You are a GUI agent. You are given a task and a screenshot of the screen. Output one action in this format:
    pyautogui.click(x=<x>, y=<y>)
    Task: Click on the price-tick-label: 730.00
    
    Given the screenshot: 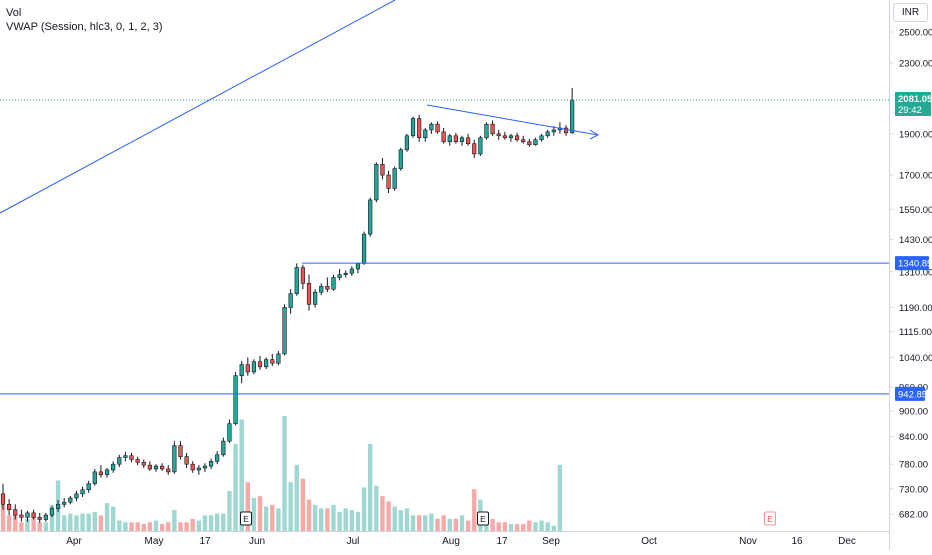 What is the action you would take?
    pyautogui.click(x=913, y=489)
    